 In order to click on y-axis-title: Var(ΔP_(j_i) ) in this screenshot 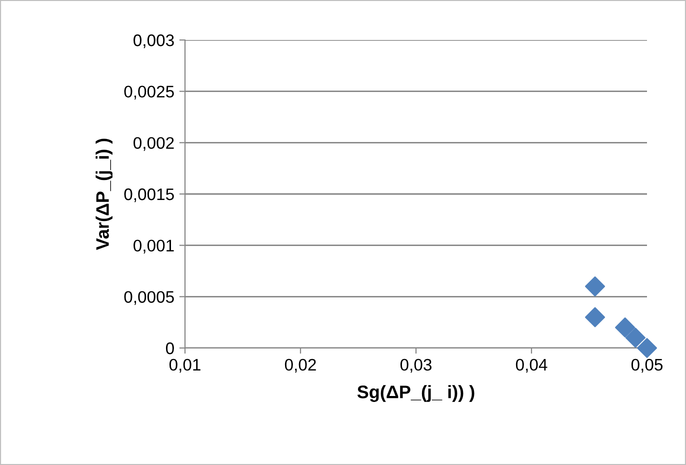, I will do `click(104, 194)`.